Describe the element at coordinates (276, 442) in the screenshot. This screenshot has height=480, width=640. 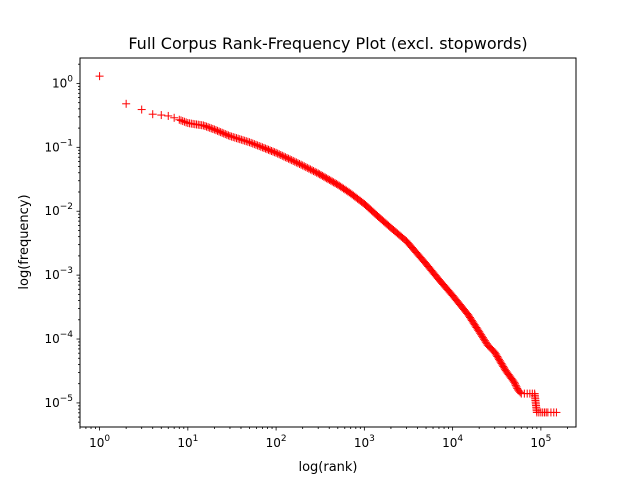
I see `x-tick-label: 10²` at that location.